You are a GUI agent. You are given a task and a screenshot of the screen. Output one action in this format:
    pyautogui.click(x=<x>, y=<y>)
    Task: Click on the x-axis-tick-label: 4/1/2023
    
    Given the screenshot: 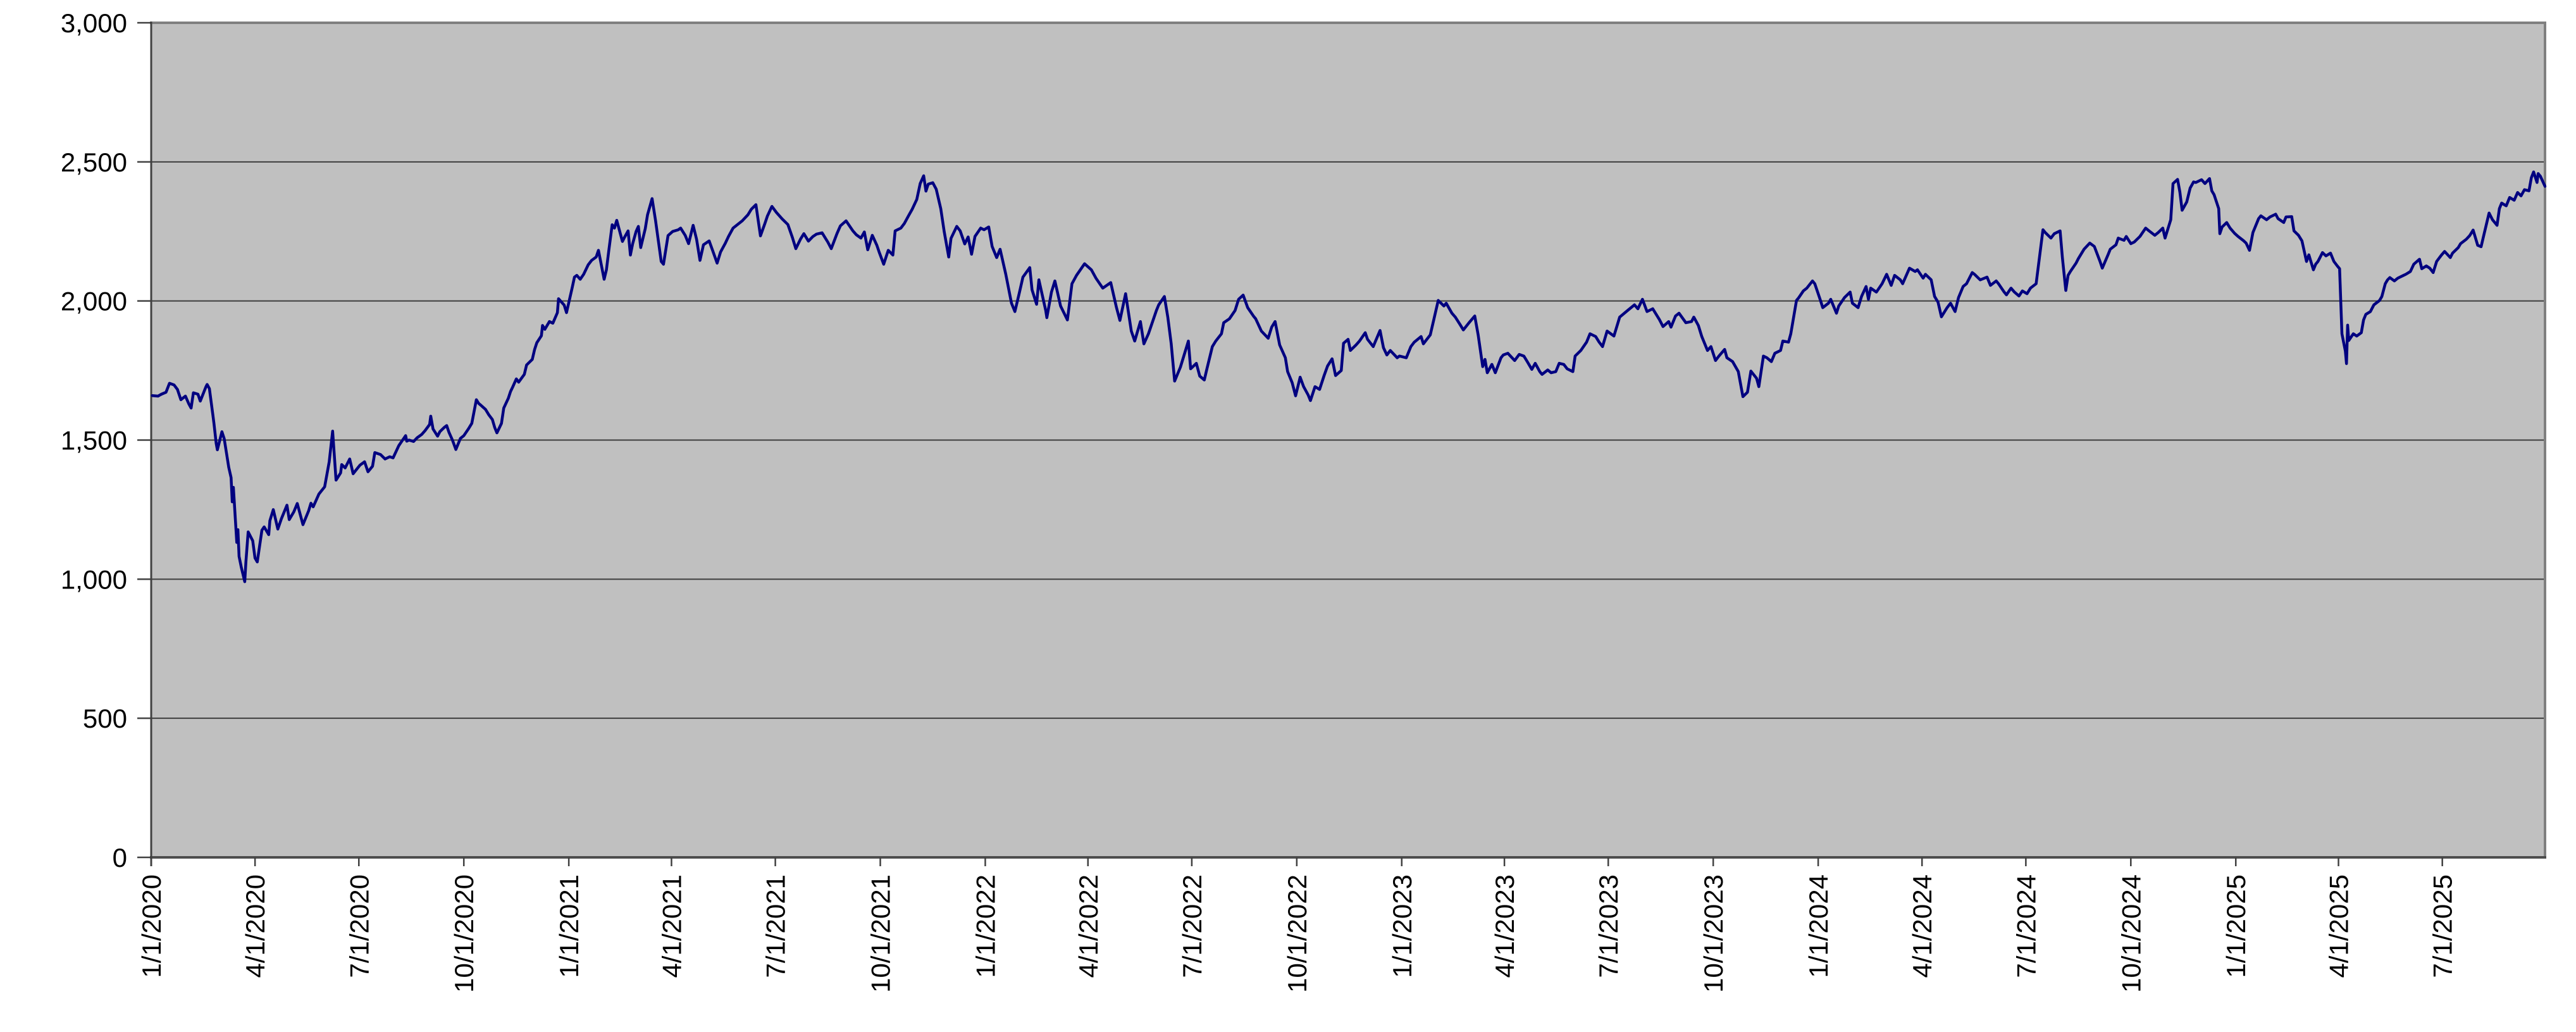 What is the action you would take?
    pyautogui.click(x=1505, y=926)
    